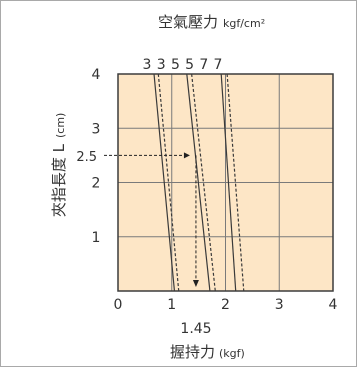 The image size is (357, 367). I want to click on pressure-line-7-solid, so click(228, 182).